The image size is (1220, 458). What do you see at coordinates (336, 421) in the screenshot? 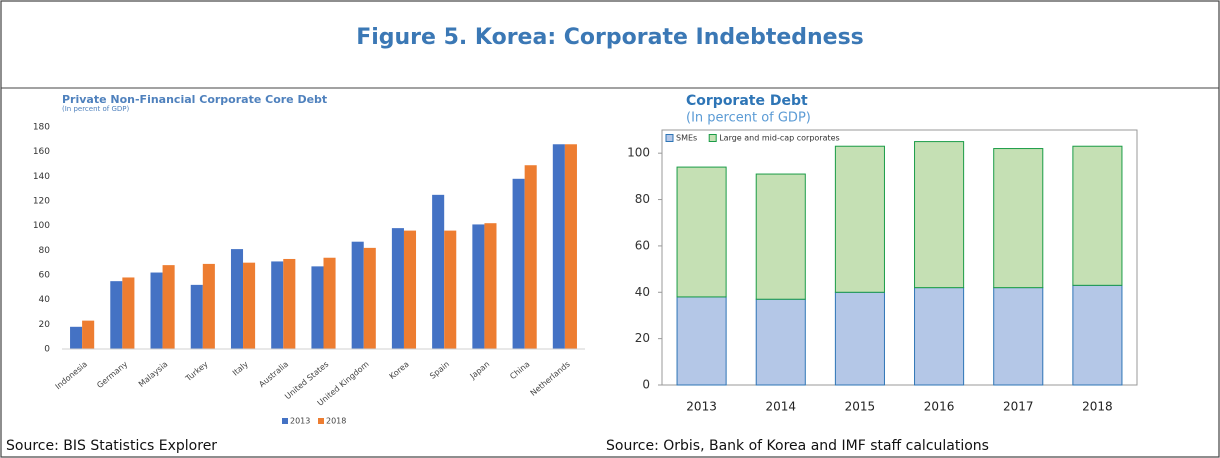
I see `legend-label: 2018` at bounding box center [336, 421].